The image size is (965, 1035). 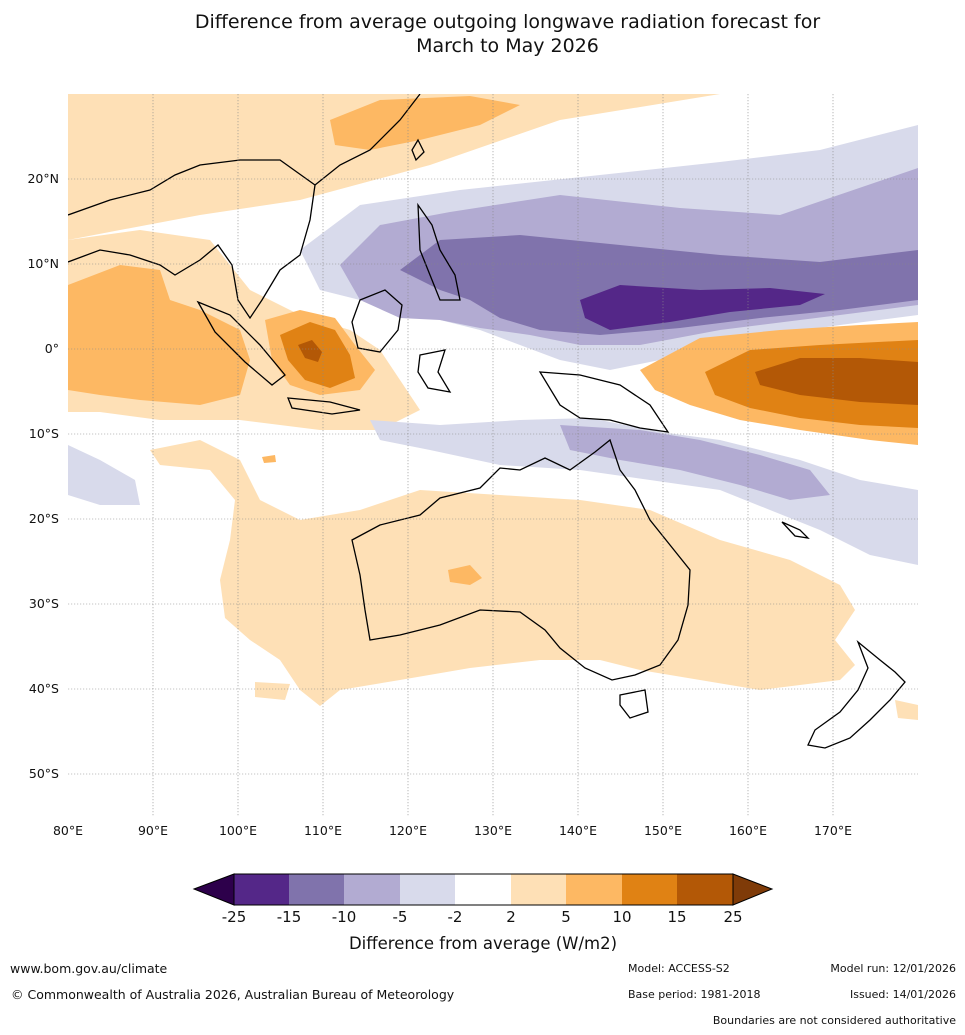 I want to click on anomaly-region-coral-sea-purple-mid, so click(x=695, y=462).